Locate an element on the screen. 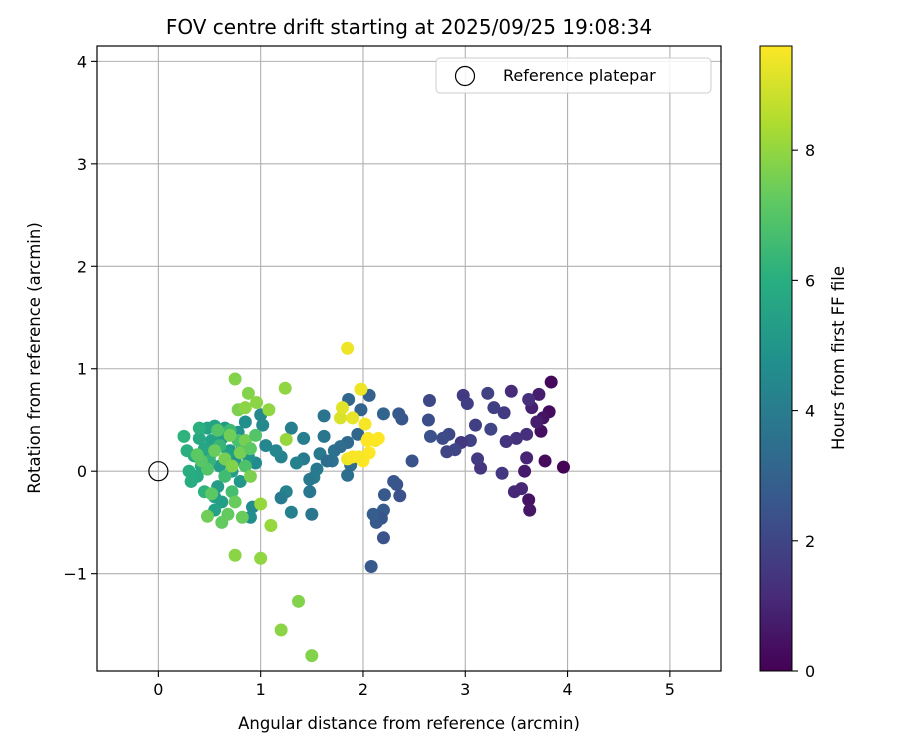 The image size is (900, 750). colorbar: 0 2 4 6 8 Hours from first FF file is located at coordinates (803, 363).